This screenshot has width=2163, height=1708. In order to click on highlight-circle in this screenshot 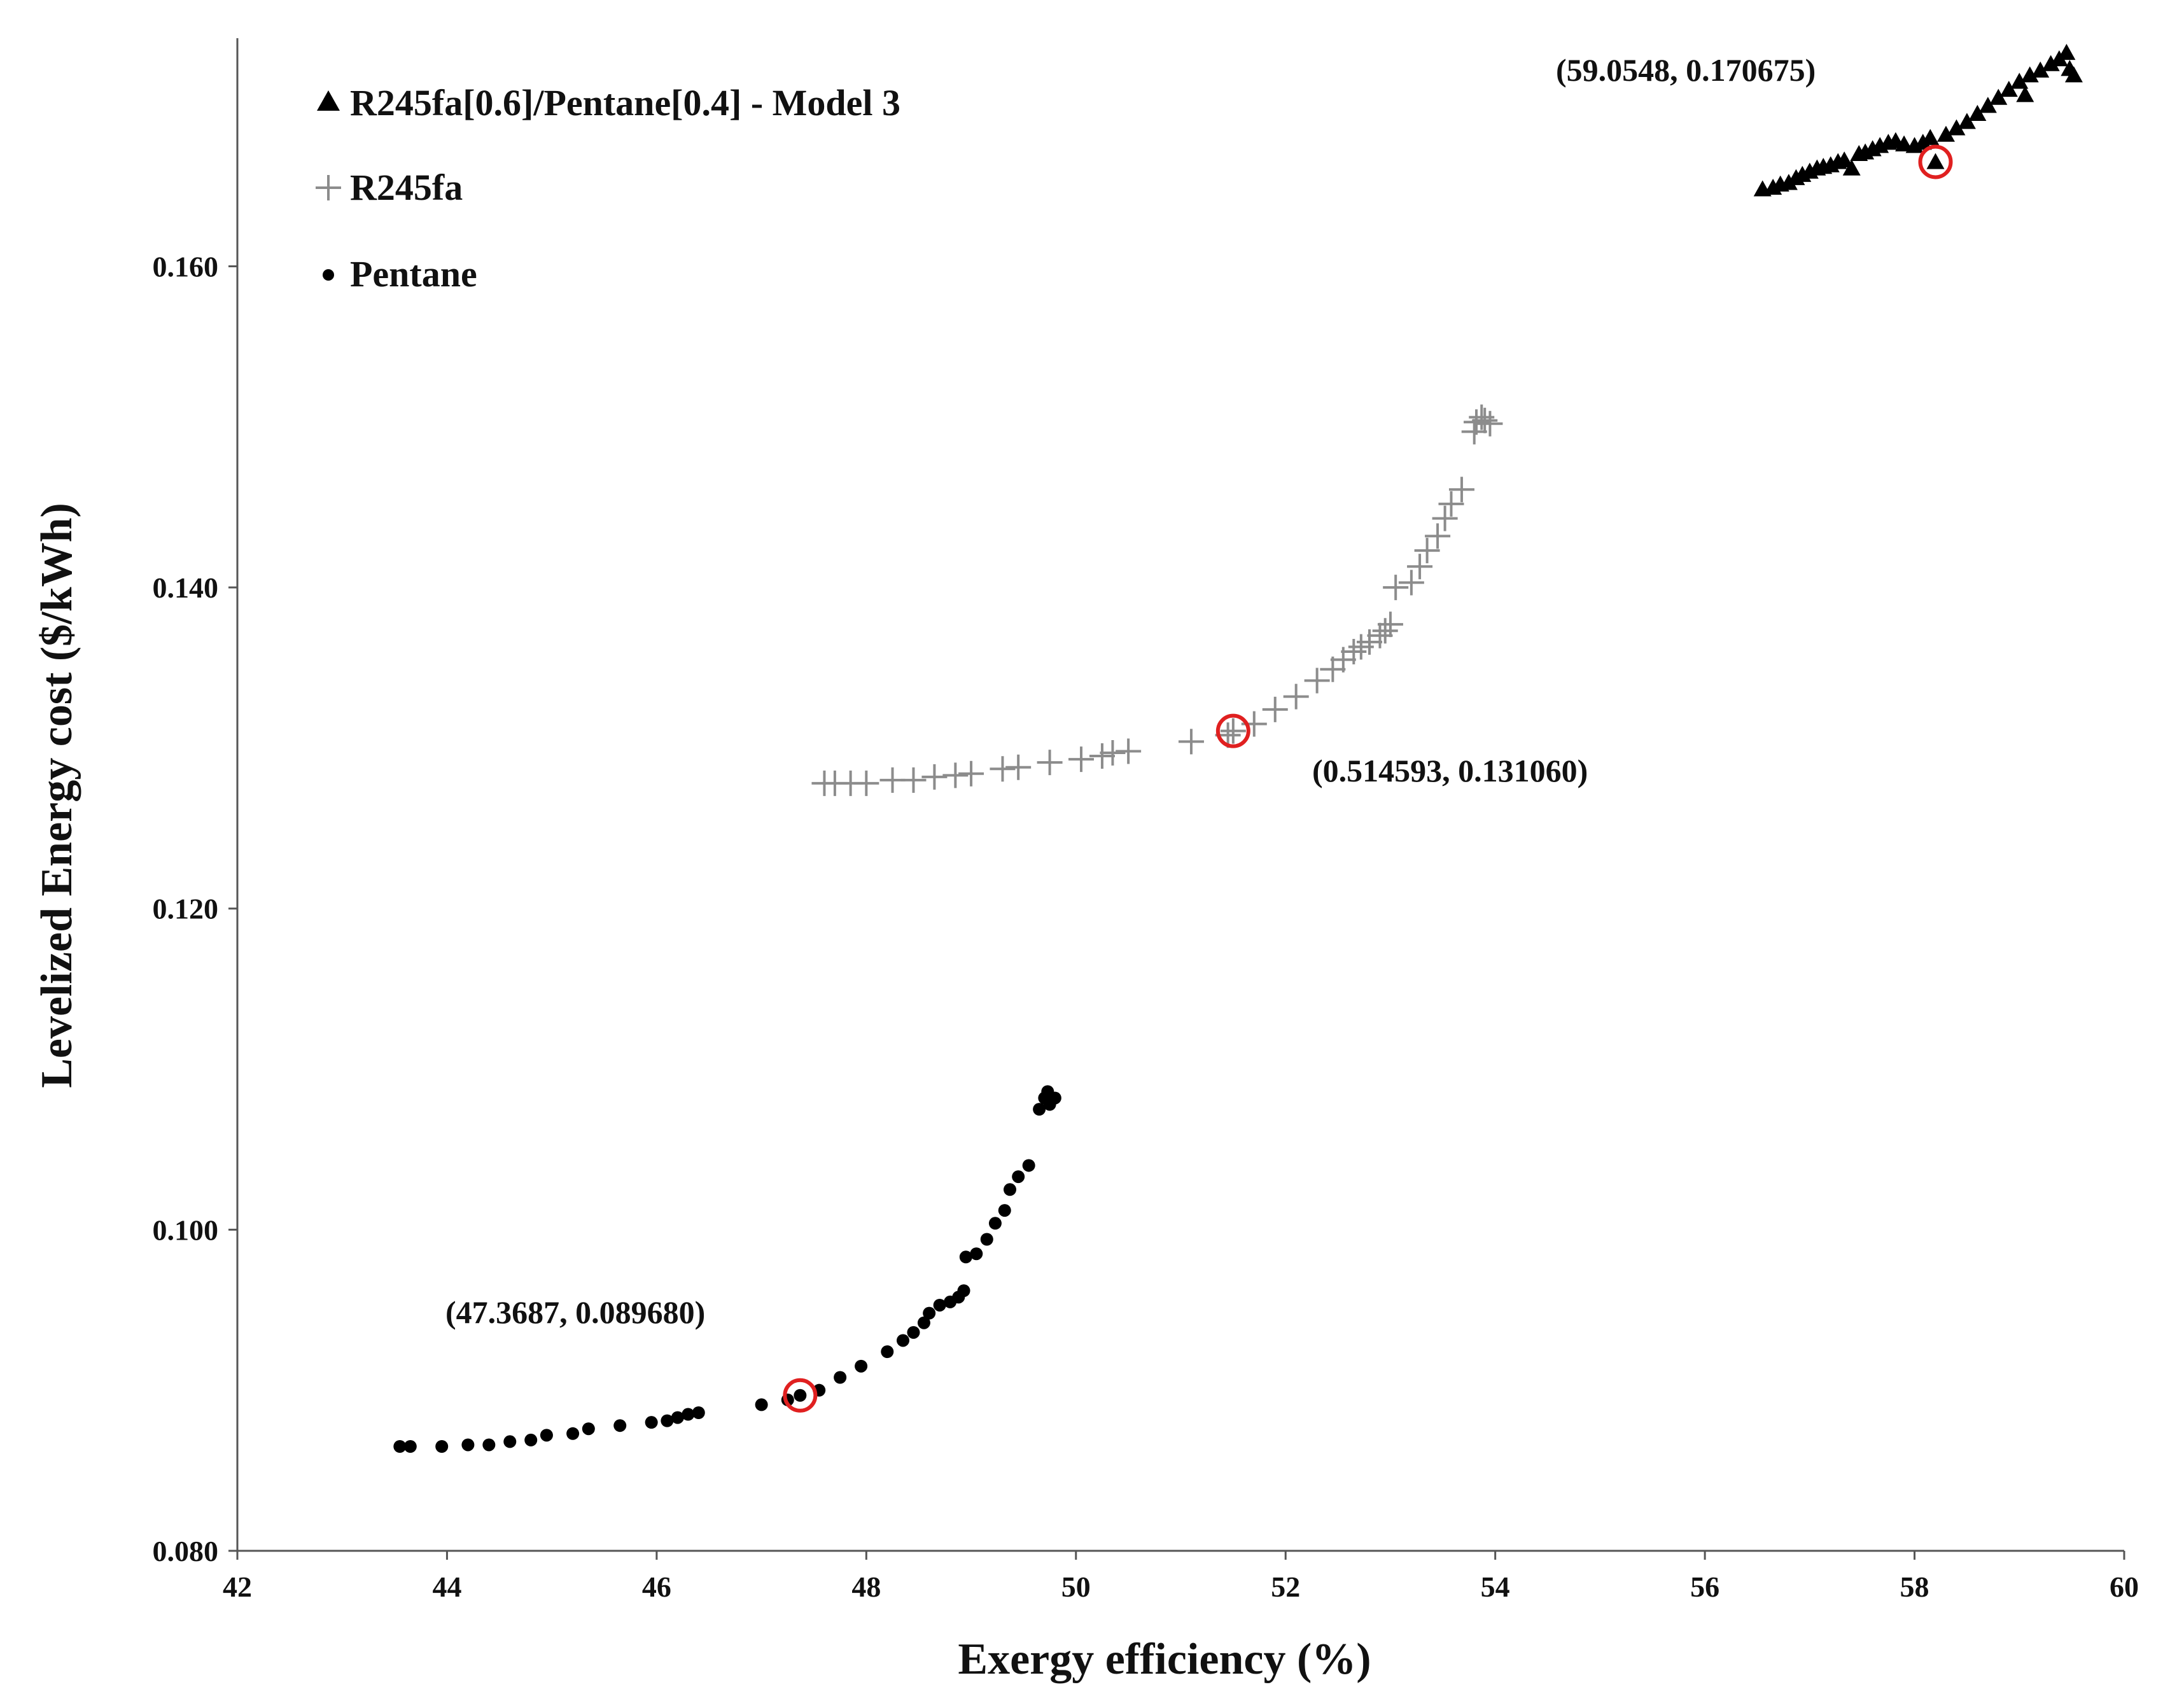, I will do `click(1935, 161)`.